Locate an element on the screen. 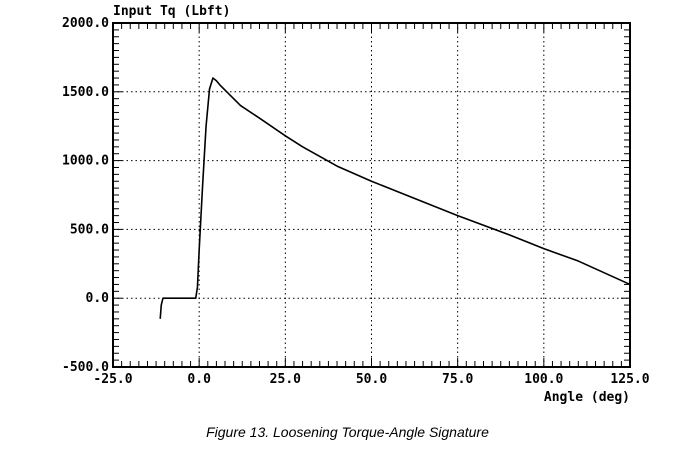 This screenshot has width=695, height=452. y-tick-labels: -500.0 0.0 500.0 1000.0 1500.0 2000.0 is located at coordinates (85, 195).